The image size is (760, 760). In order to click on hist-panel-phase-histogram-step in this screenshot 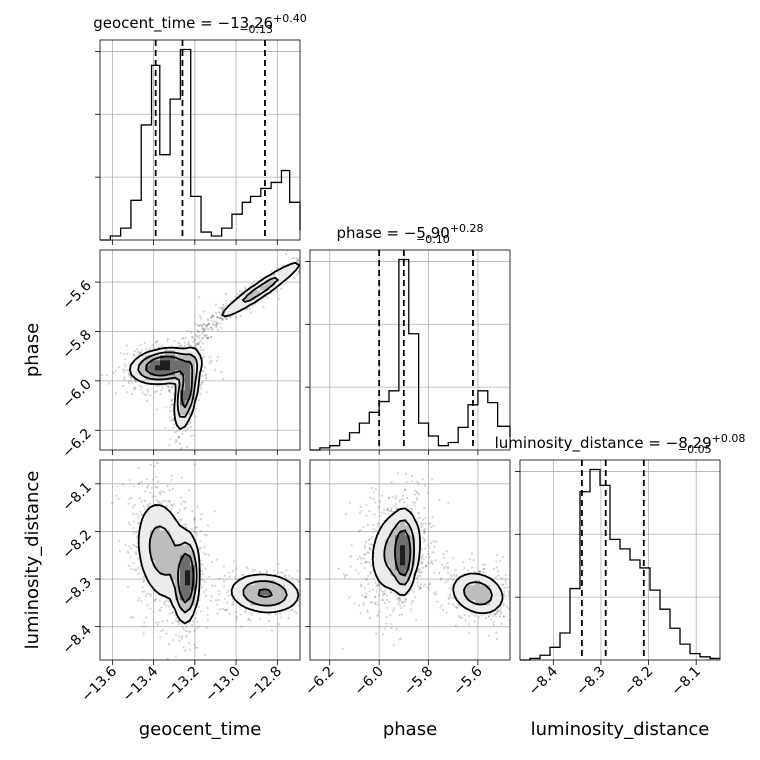, I will do `click(410, 354)`.